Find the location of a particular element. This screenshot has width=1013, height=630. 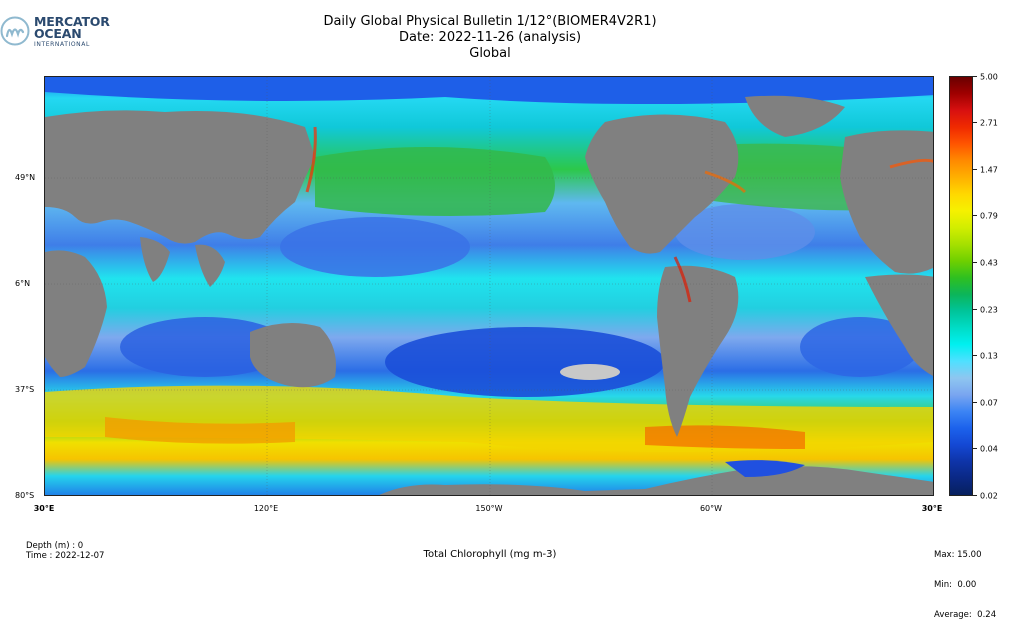

mercator-ocean-logo: MERCATOR OCEAN INTERNATIONAL is located at coordinates (55, 32).